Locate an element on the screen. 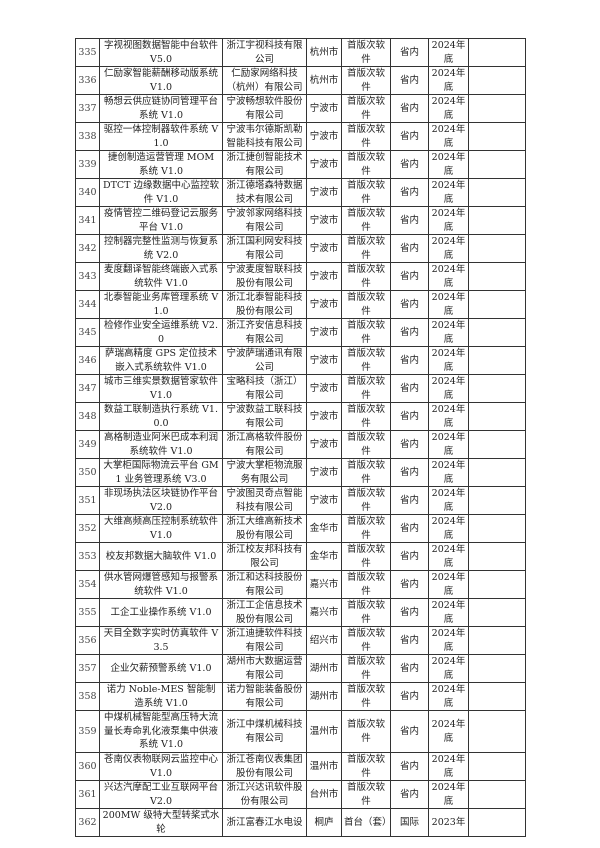 The image size is (600, 848). row-number-cell: 343 is located at coordinates (87, 276).